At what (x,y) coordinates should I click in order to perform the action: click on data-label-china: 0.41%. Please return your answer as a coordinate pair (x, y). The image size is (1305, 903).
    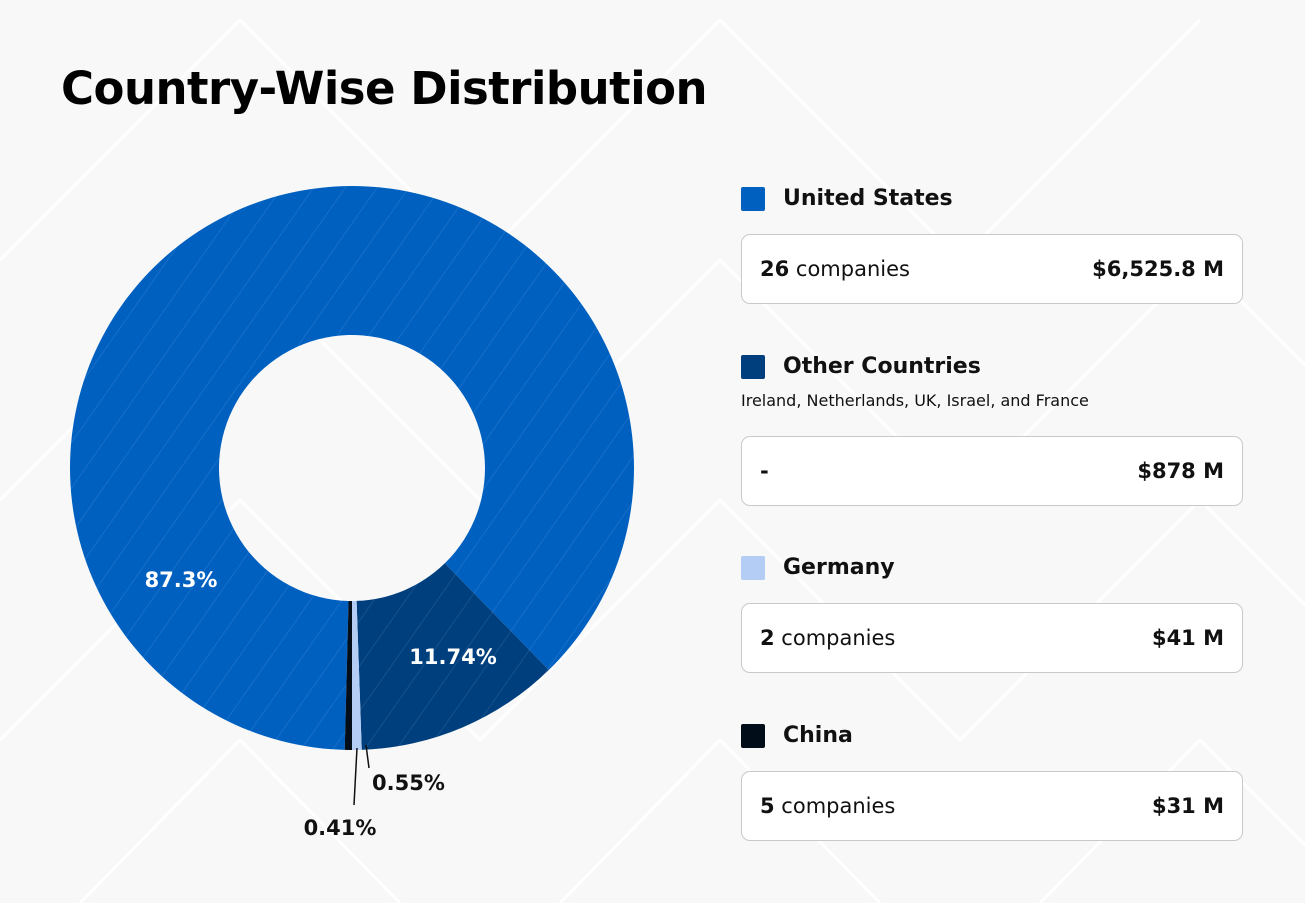
    Looking at the image, I should click on (340, 828).